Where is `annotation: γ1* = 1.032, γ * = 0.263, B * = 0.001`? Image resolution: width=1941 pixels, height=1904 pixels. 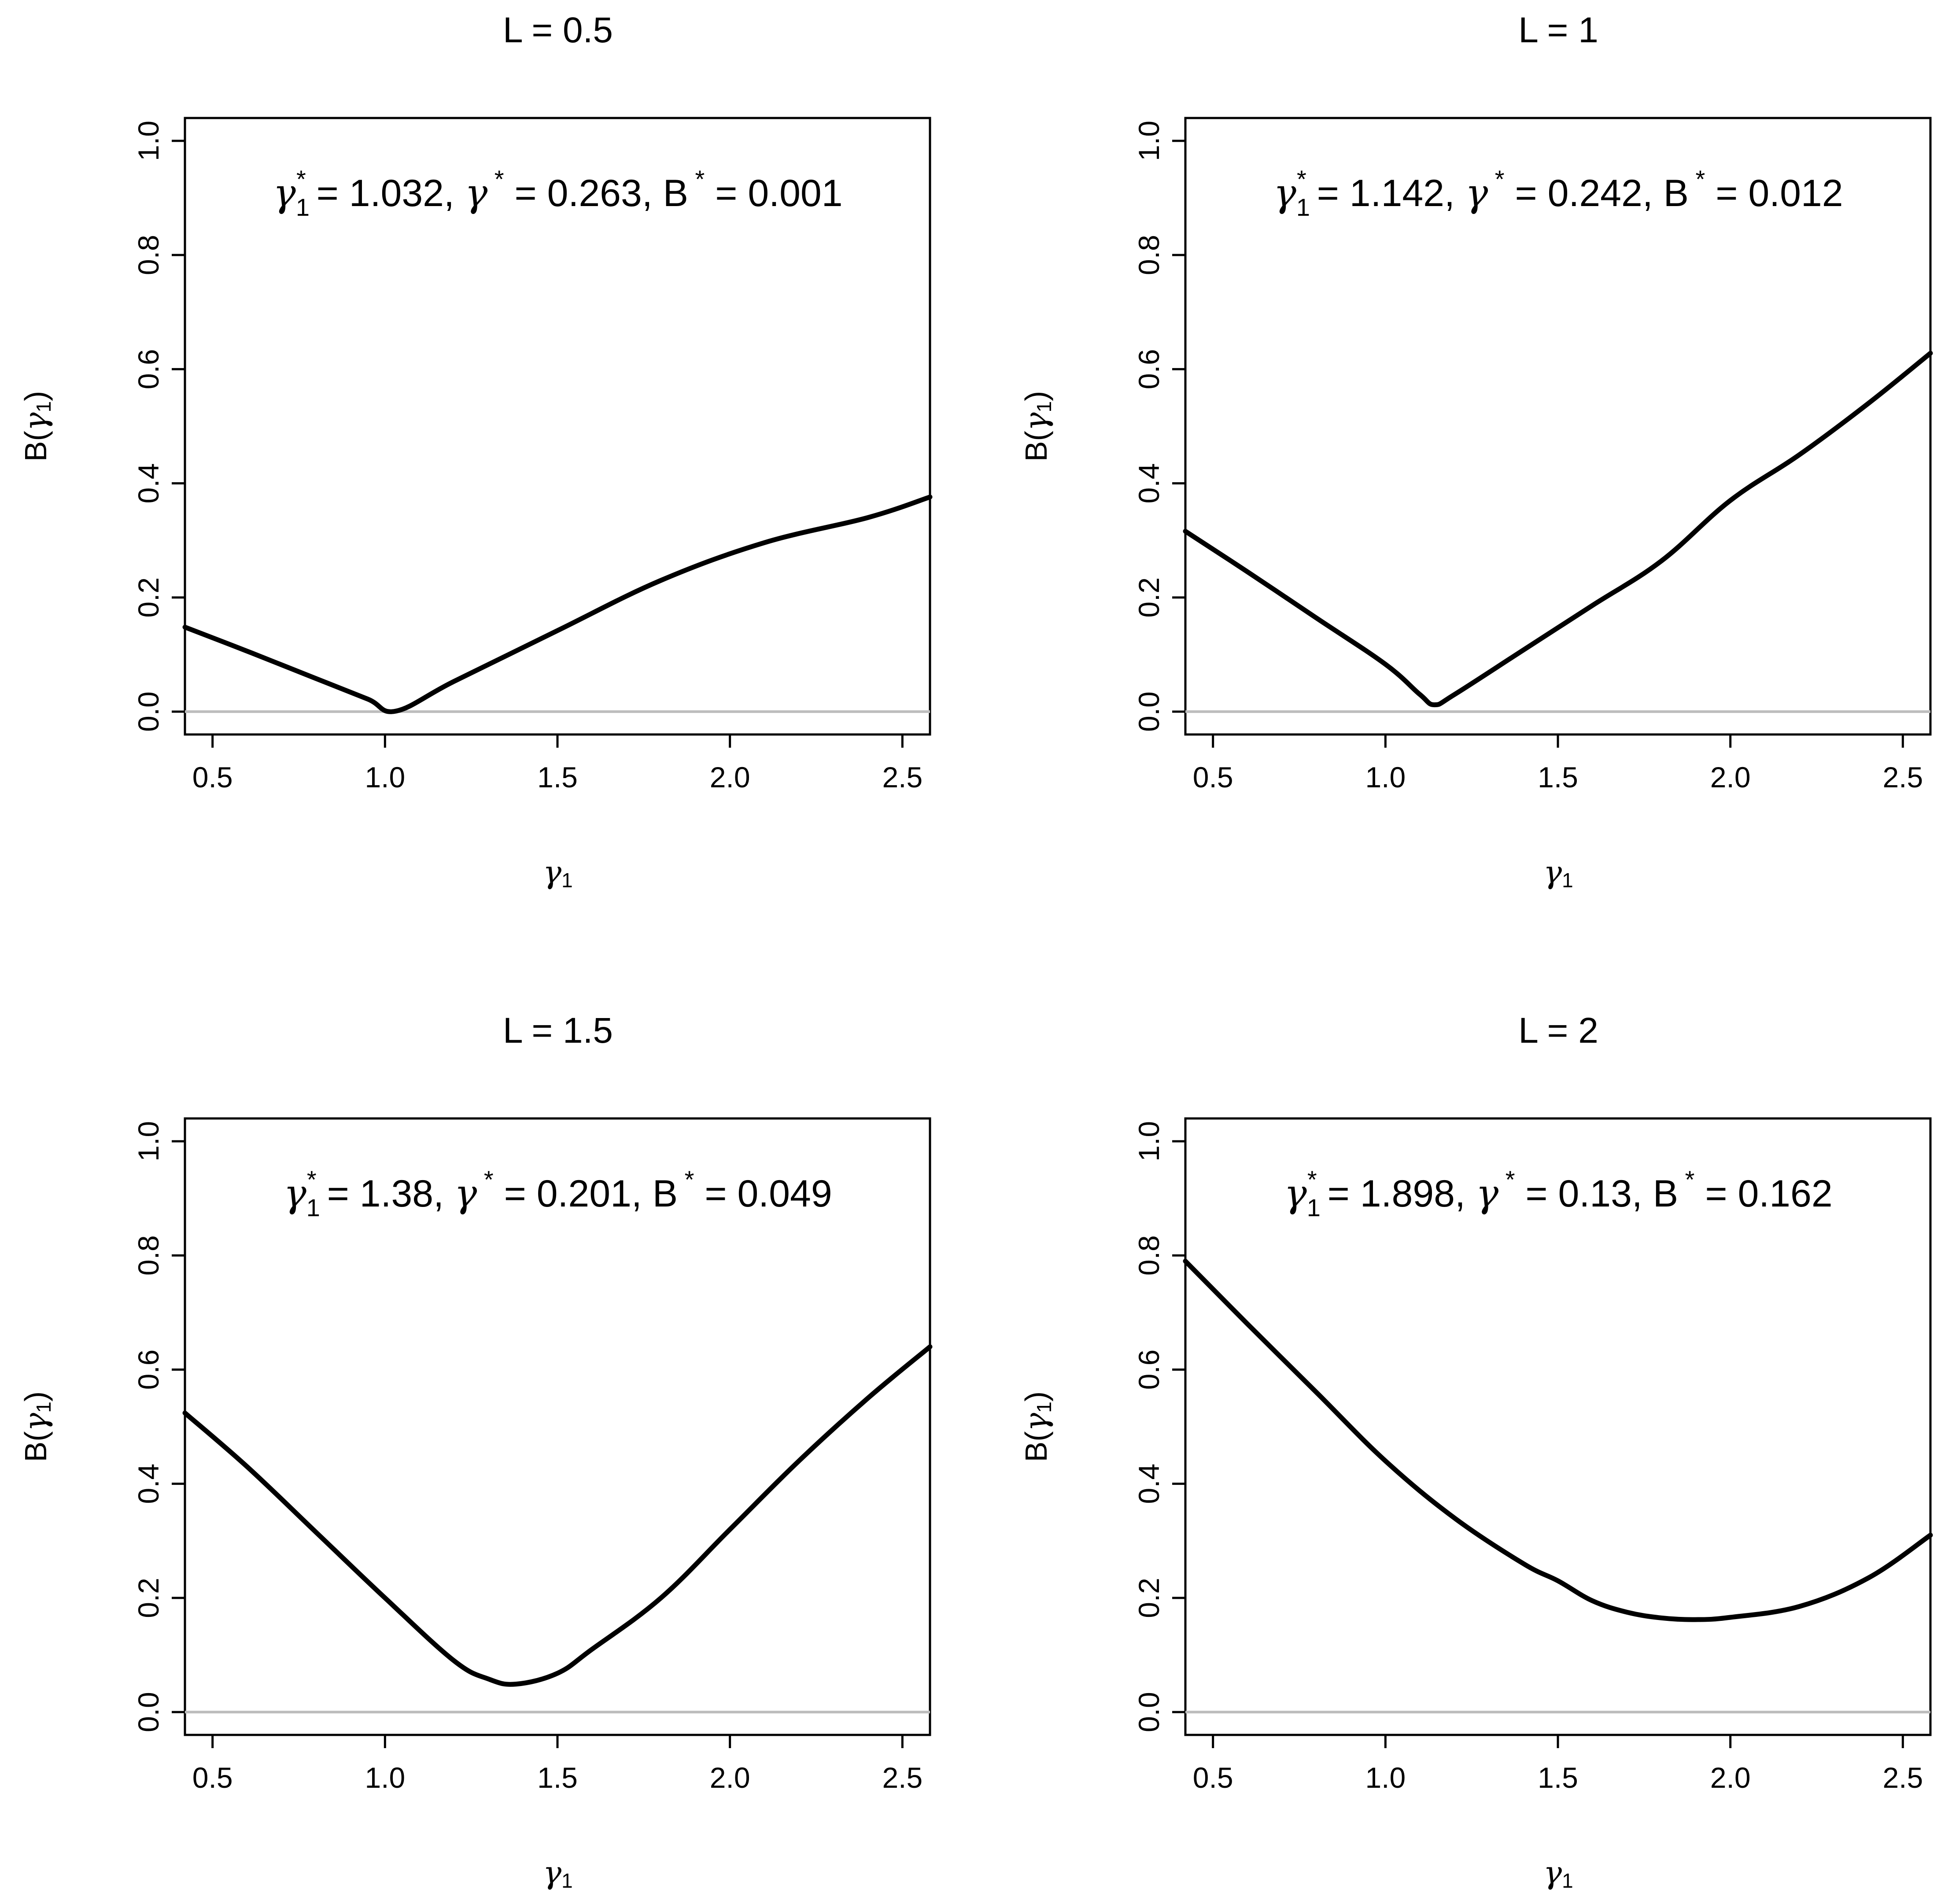
annotation: γ1* = 1.032, γ * = 0.263, B * = 0.001 is located at coordinates (557, 193).